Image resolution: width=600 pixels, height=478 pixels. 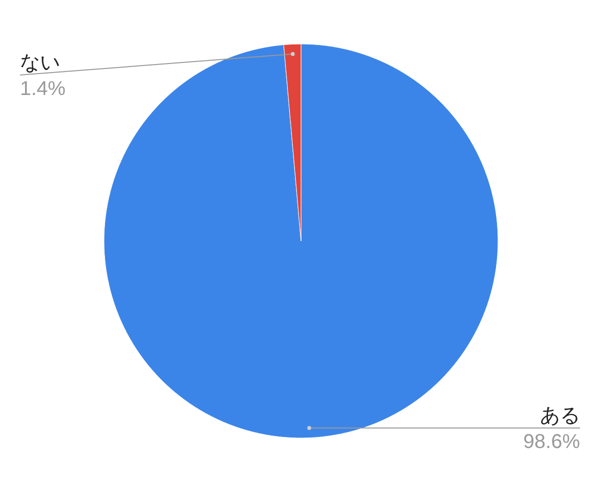 I want to click on slice-label: ある, so click(x=560, y=415).